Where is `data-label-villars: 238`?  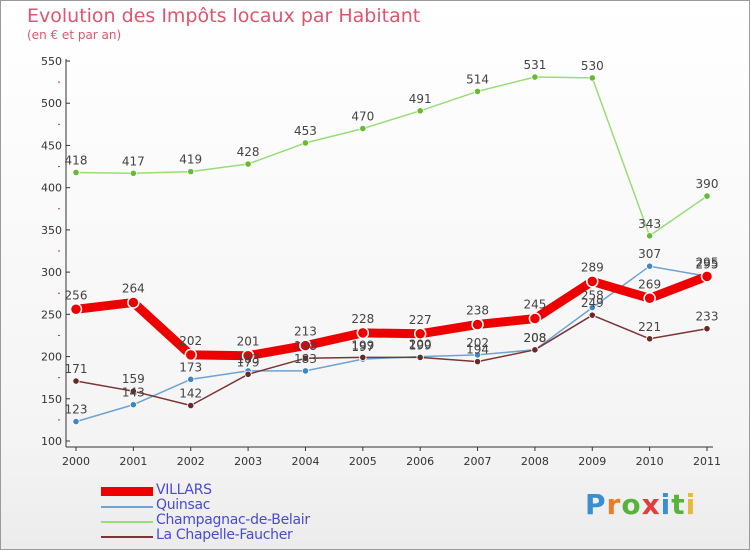
data-label-villars: 238 is located at coordinates (477, 310).